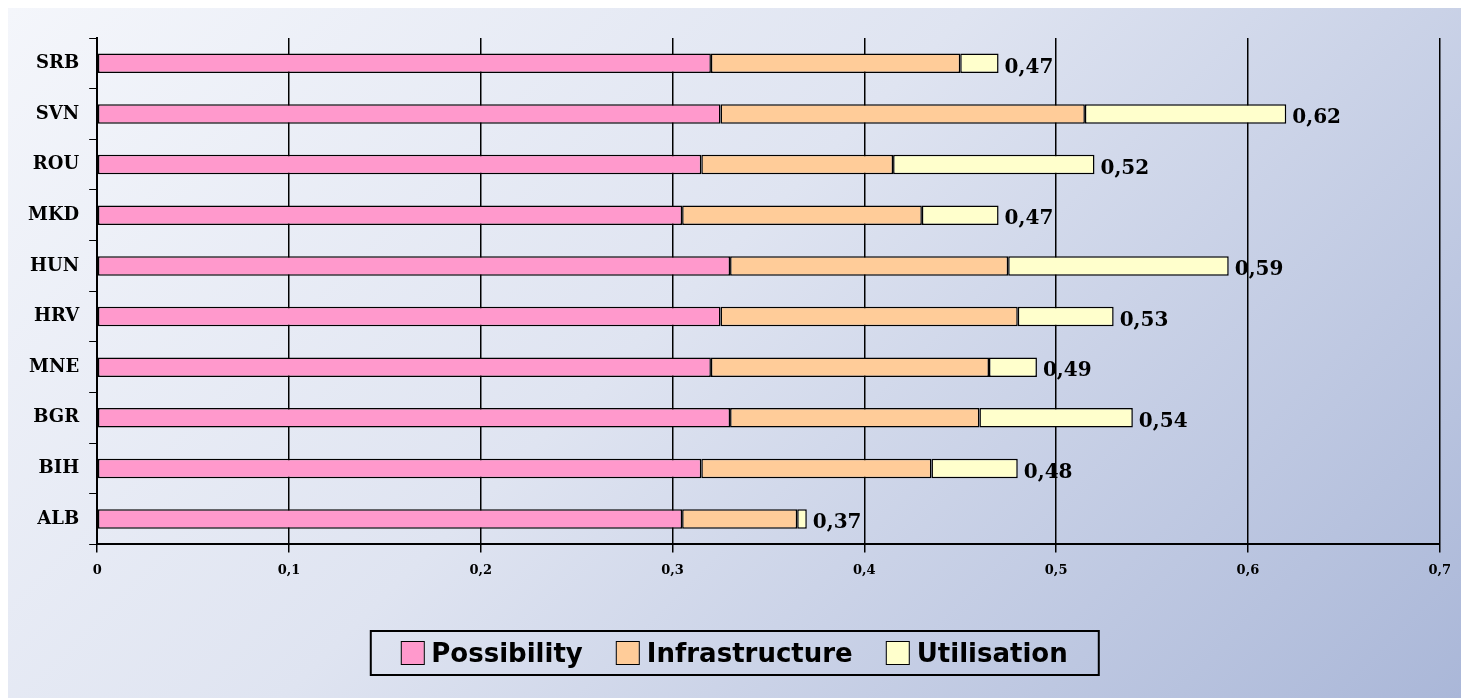 This screenshot has height=700, width=1469. What do you see at coordinates (507, 653) in the screenshot?
I see `legend-label: Possibility` at bounding box center [507, 653].